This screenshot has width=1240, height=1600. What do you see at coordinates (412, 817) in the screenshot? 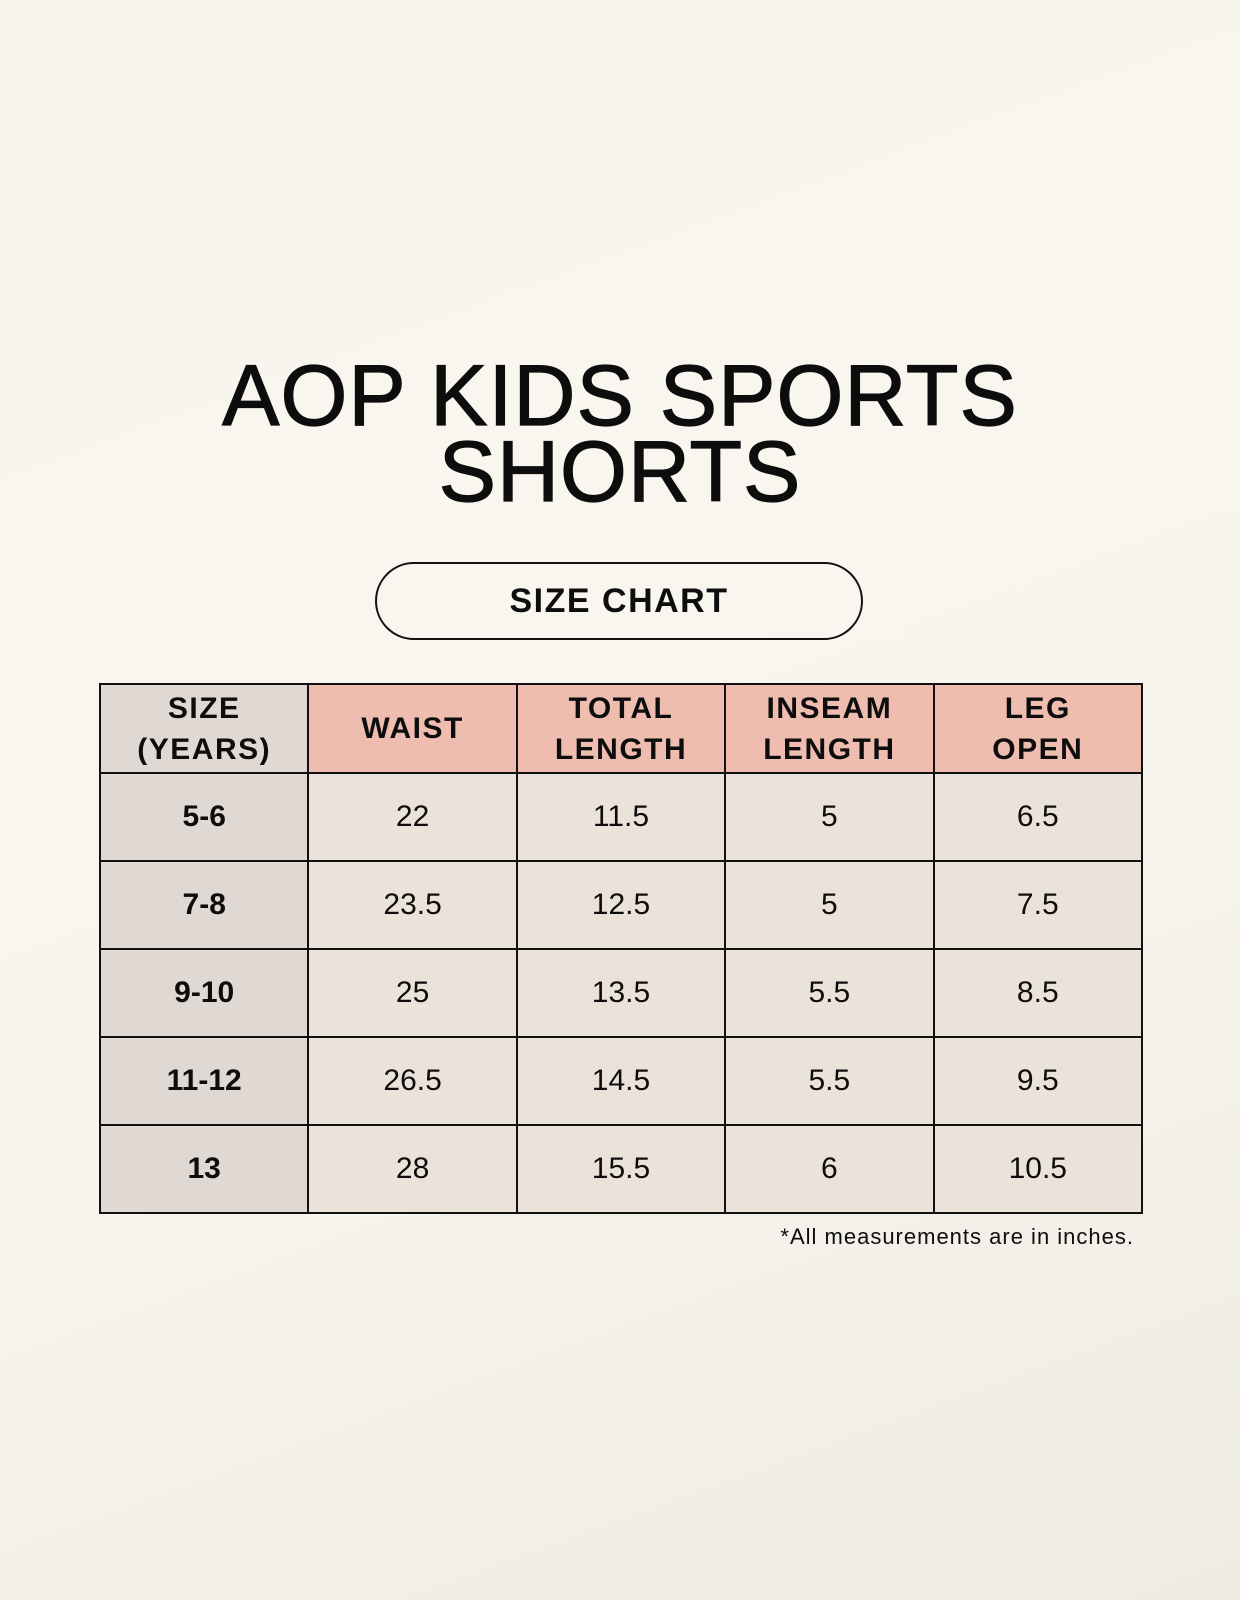
I see `measurement-cell: 22` at bounding box center [412, 817].